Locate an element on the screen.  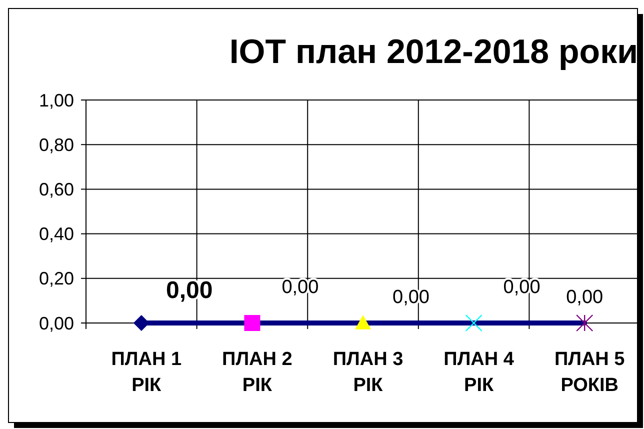
x-tick-label: ПЛАН 5 РОКІВ is located at coordinates (590, 372).